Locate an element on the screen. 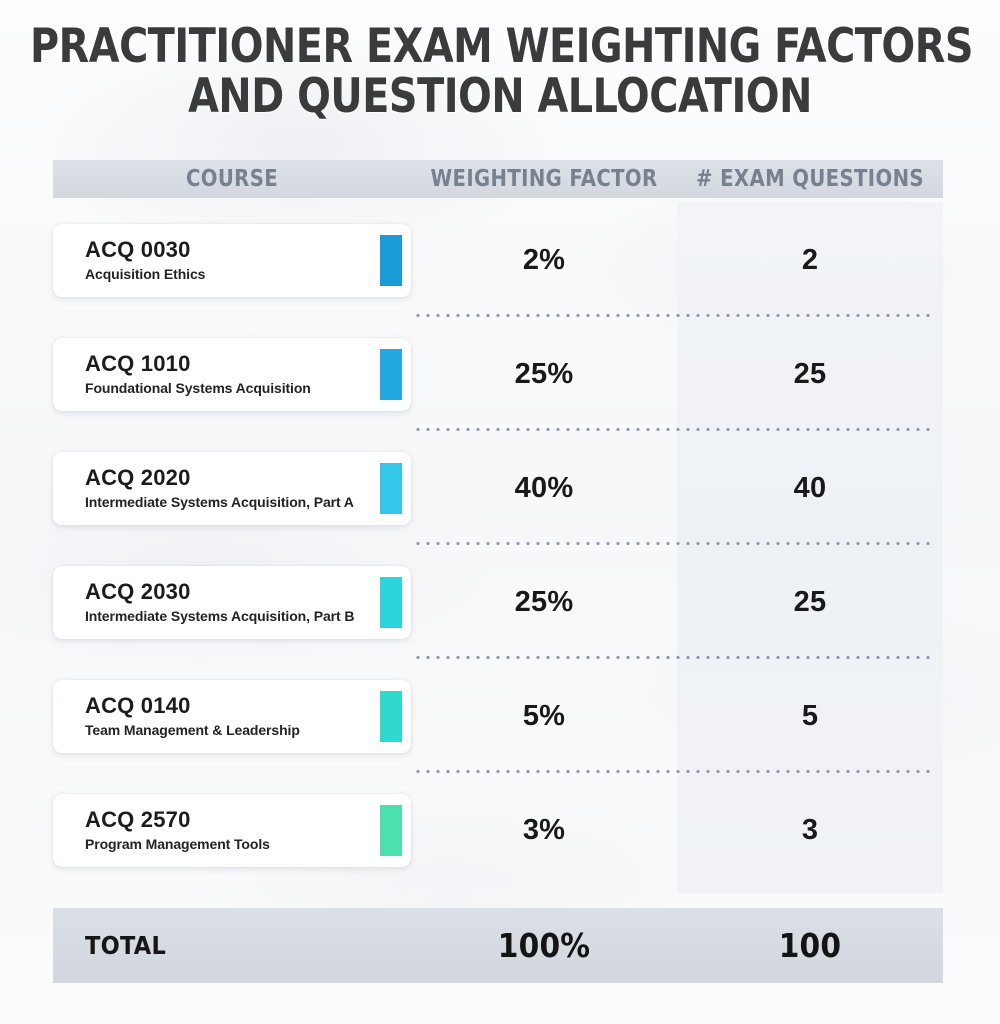  course-code: ACQ 0030 is located at coordinates (138, 249).